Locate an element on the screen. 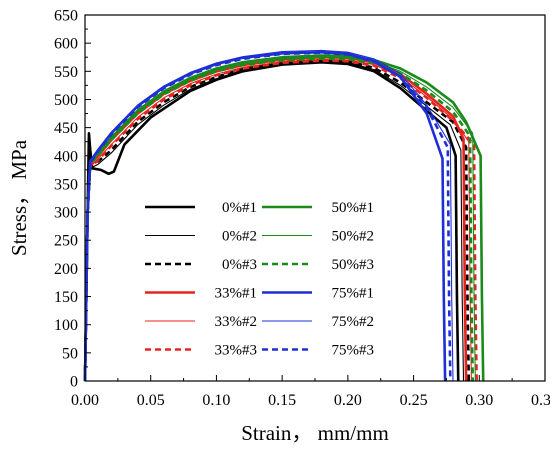  y-tick-label: 650 is located at coordinates (66, 16).